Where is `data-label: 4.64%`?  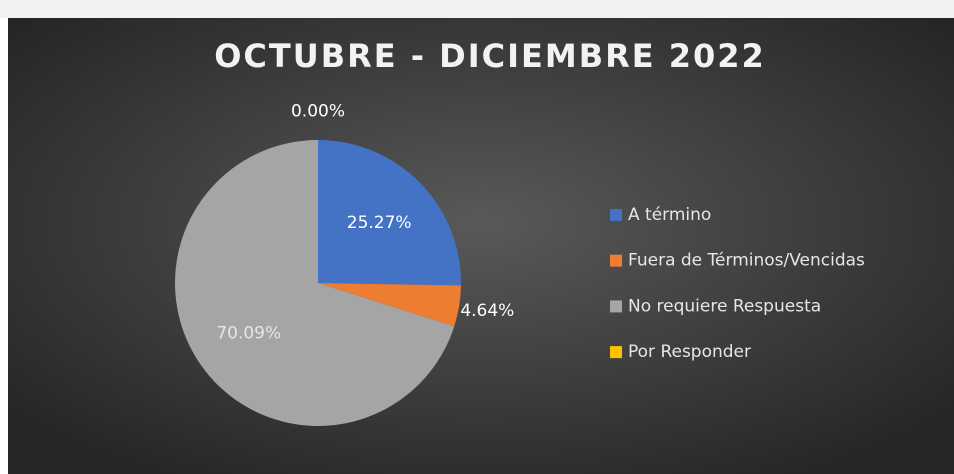 data-label: 4.64% is located at coordinates (487, 311).